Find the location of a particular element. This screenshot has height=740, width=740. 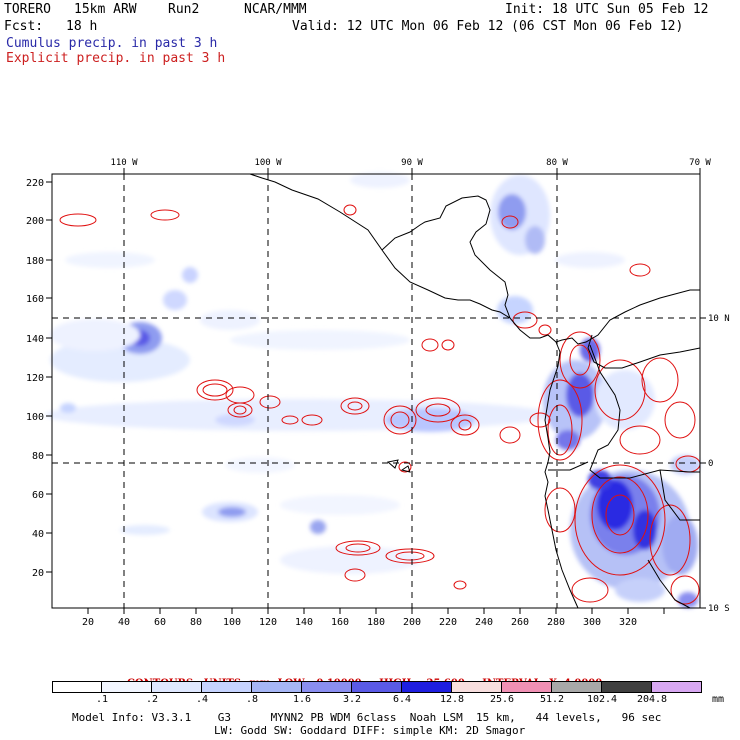

x-tick-label: 80 is located at coordinates (196, 622).